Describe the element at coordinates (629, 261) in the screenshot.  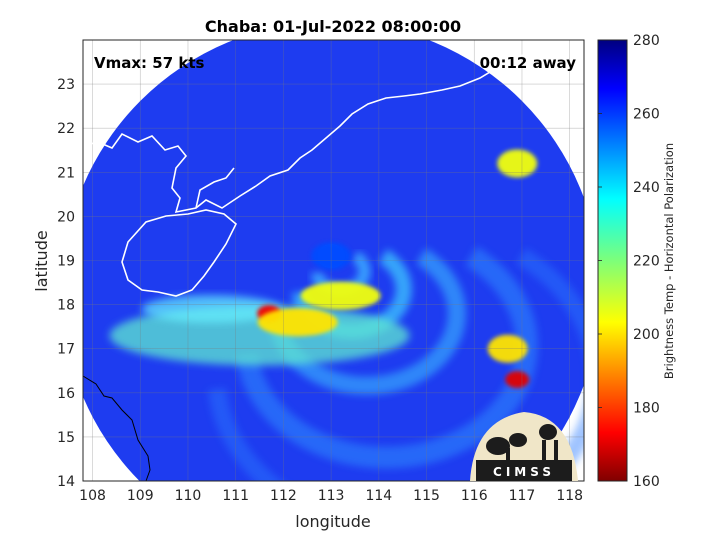
I see `colorbar-tick-labels: 160 180 200 220 240 260 280` at that location.